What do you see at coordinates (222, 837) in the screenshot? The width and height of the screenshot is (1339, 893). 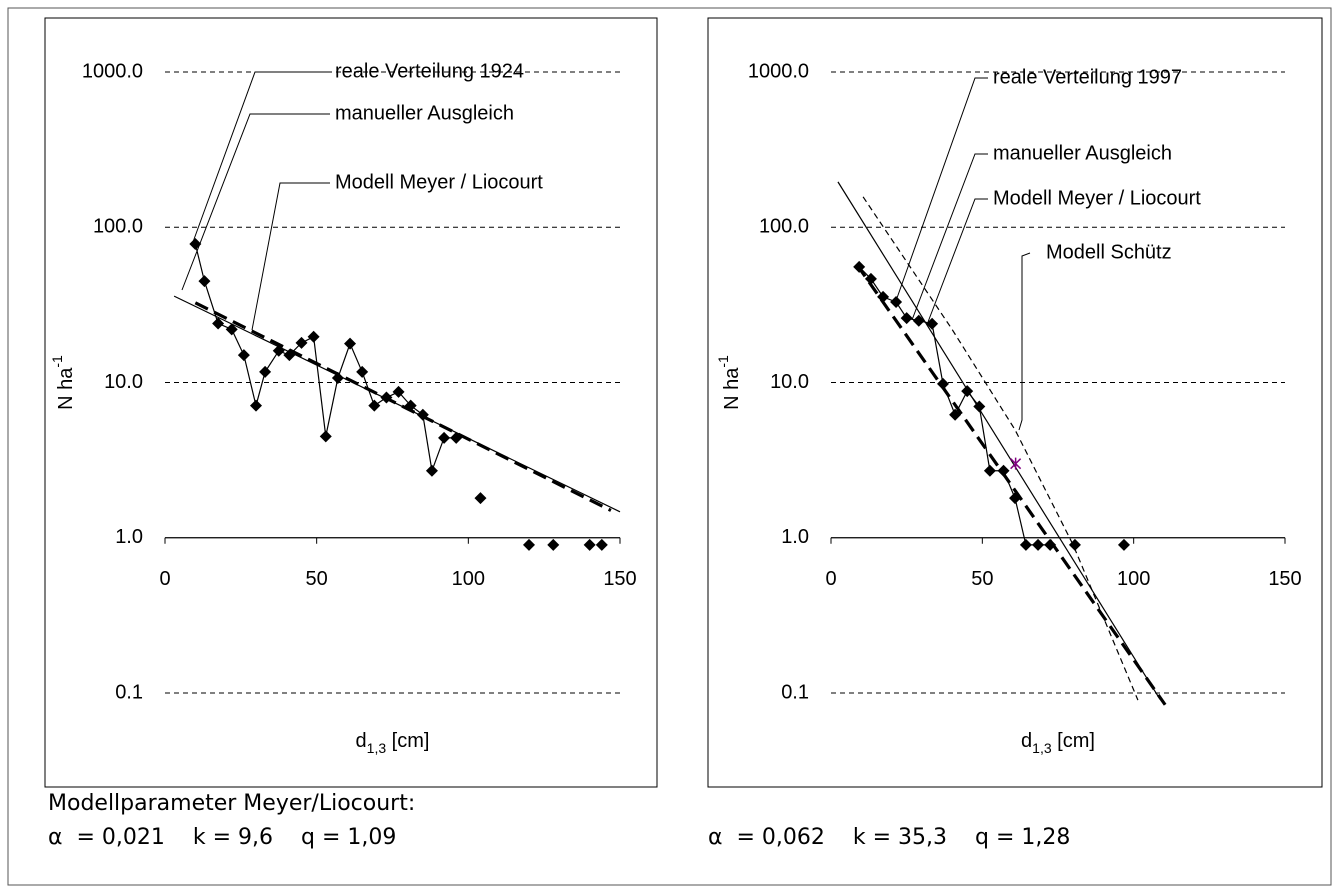 I see `parameter-values: α = 0,021 k = 9,6 q = 1,09` at bounding box center [222, 837].